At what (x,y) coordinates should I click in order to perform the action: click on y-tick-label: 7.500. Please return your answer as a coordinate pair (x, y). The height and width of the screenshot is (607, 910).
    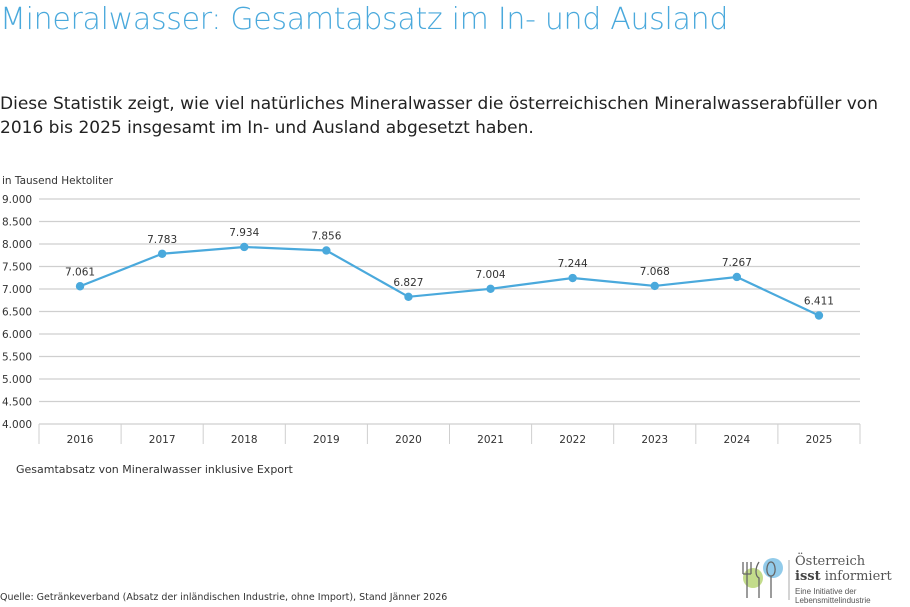
    Looking at the image, I should click on (17, 268).